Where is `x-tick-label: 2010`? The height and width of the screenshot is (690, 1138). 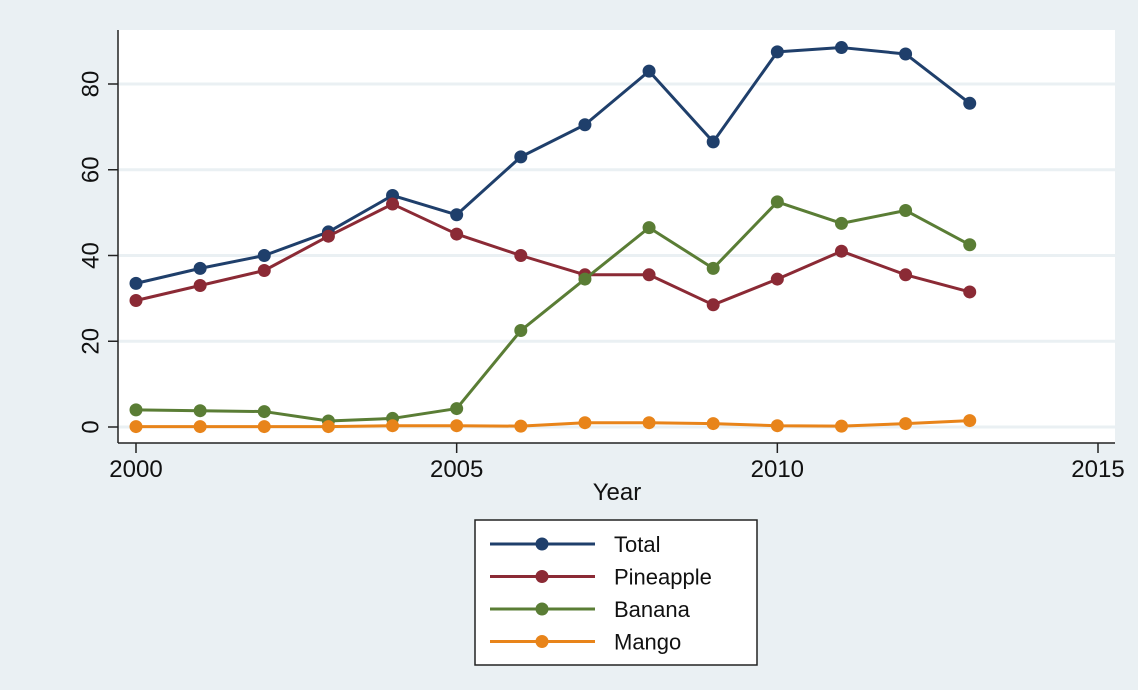
x-tick-label: 2010 is located at coordinates (777, 469).